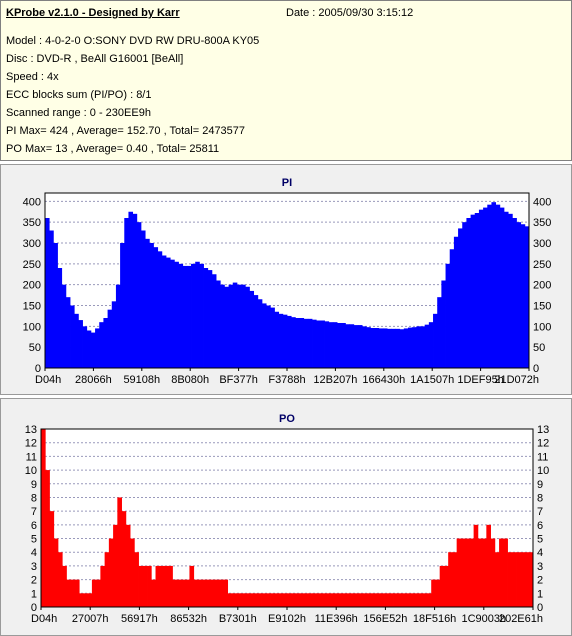 The image size is (572, 636). I want to click on x-tick-label: 12B207h, so click(335, 380).